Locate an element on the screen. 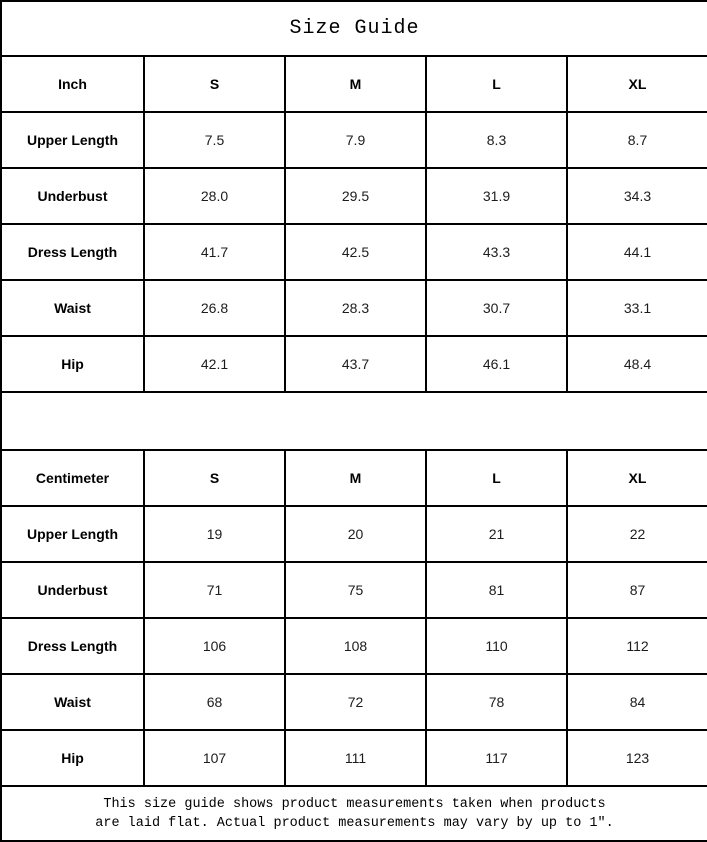 This screenshot has height=842, width=707. size-value: 41.7 is located at coordinates (214, 252).